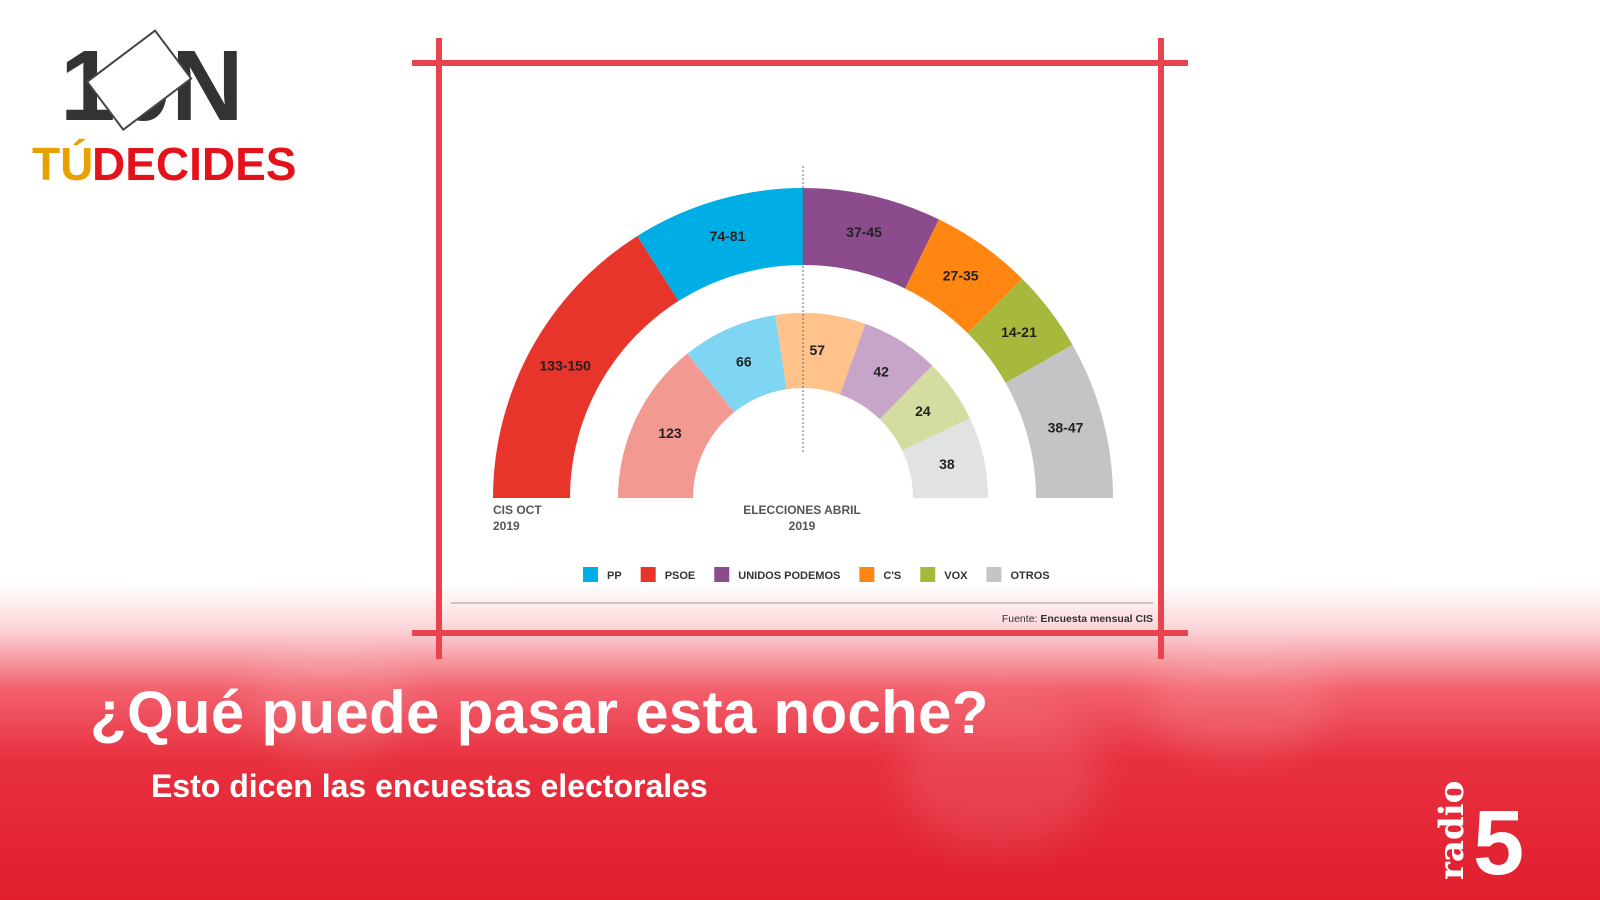 The height and width of the screenshot is (900, 1600). What do you see at coordinates (802, 526) in the screenshot?
I see `inner-caption-line2: 2019` at bounding box center [802, 526].